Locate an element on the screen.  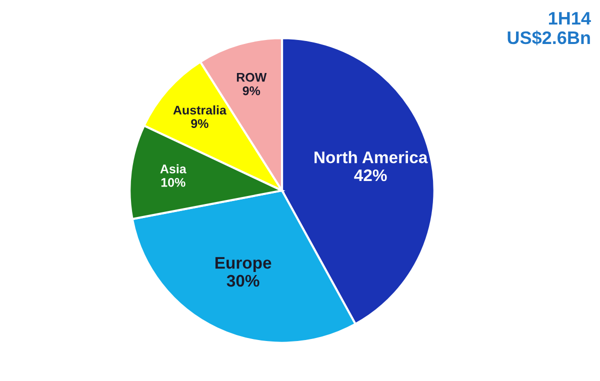
slice-label: North America is located at coordinates (371, 157).